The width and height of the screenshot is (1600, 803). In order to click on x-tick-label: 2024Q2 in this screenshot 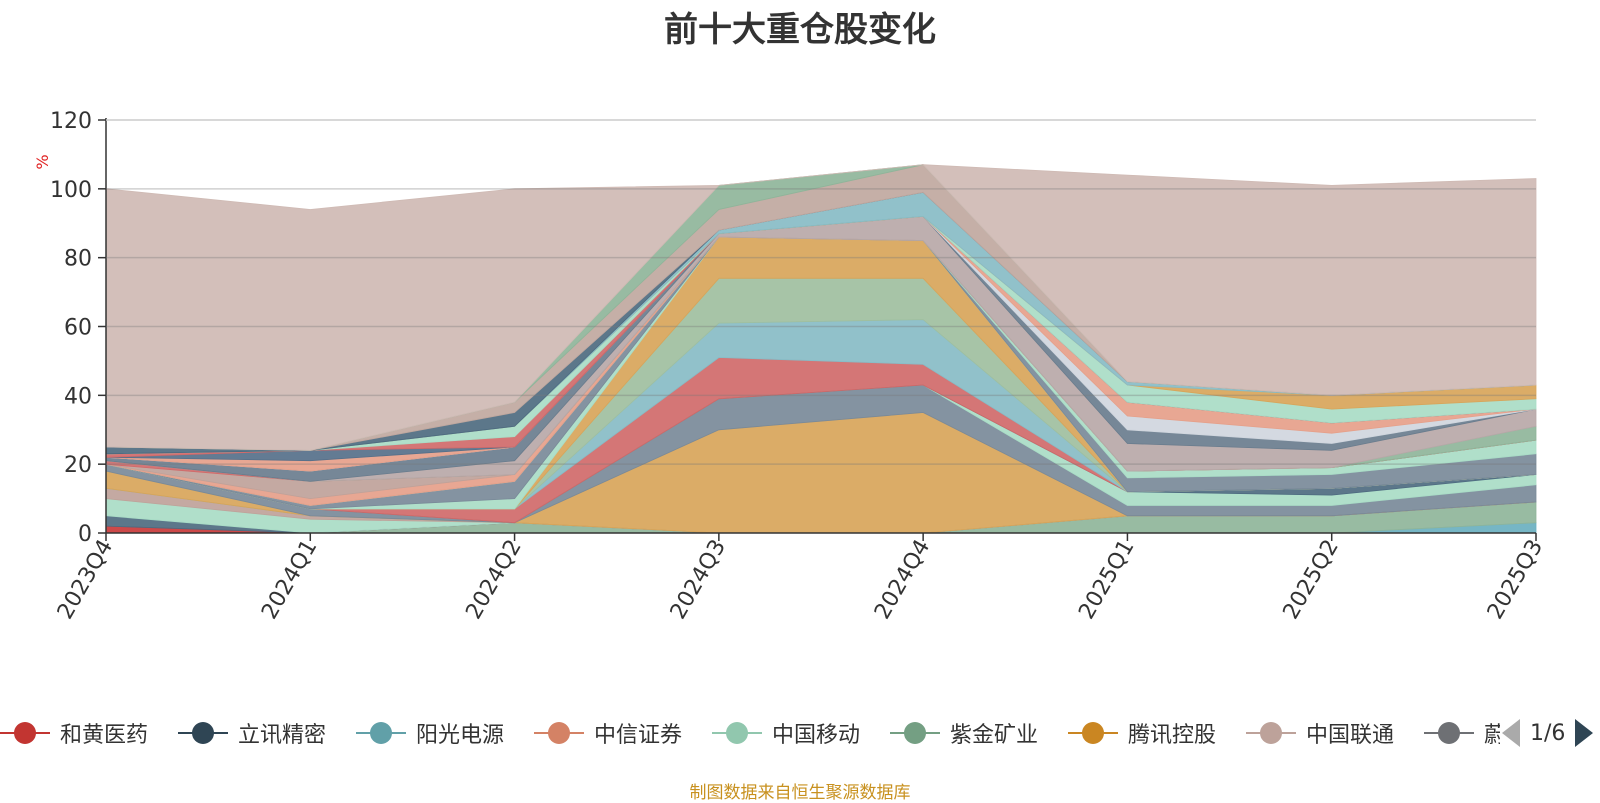, I will do `click(493, 580)`.